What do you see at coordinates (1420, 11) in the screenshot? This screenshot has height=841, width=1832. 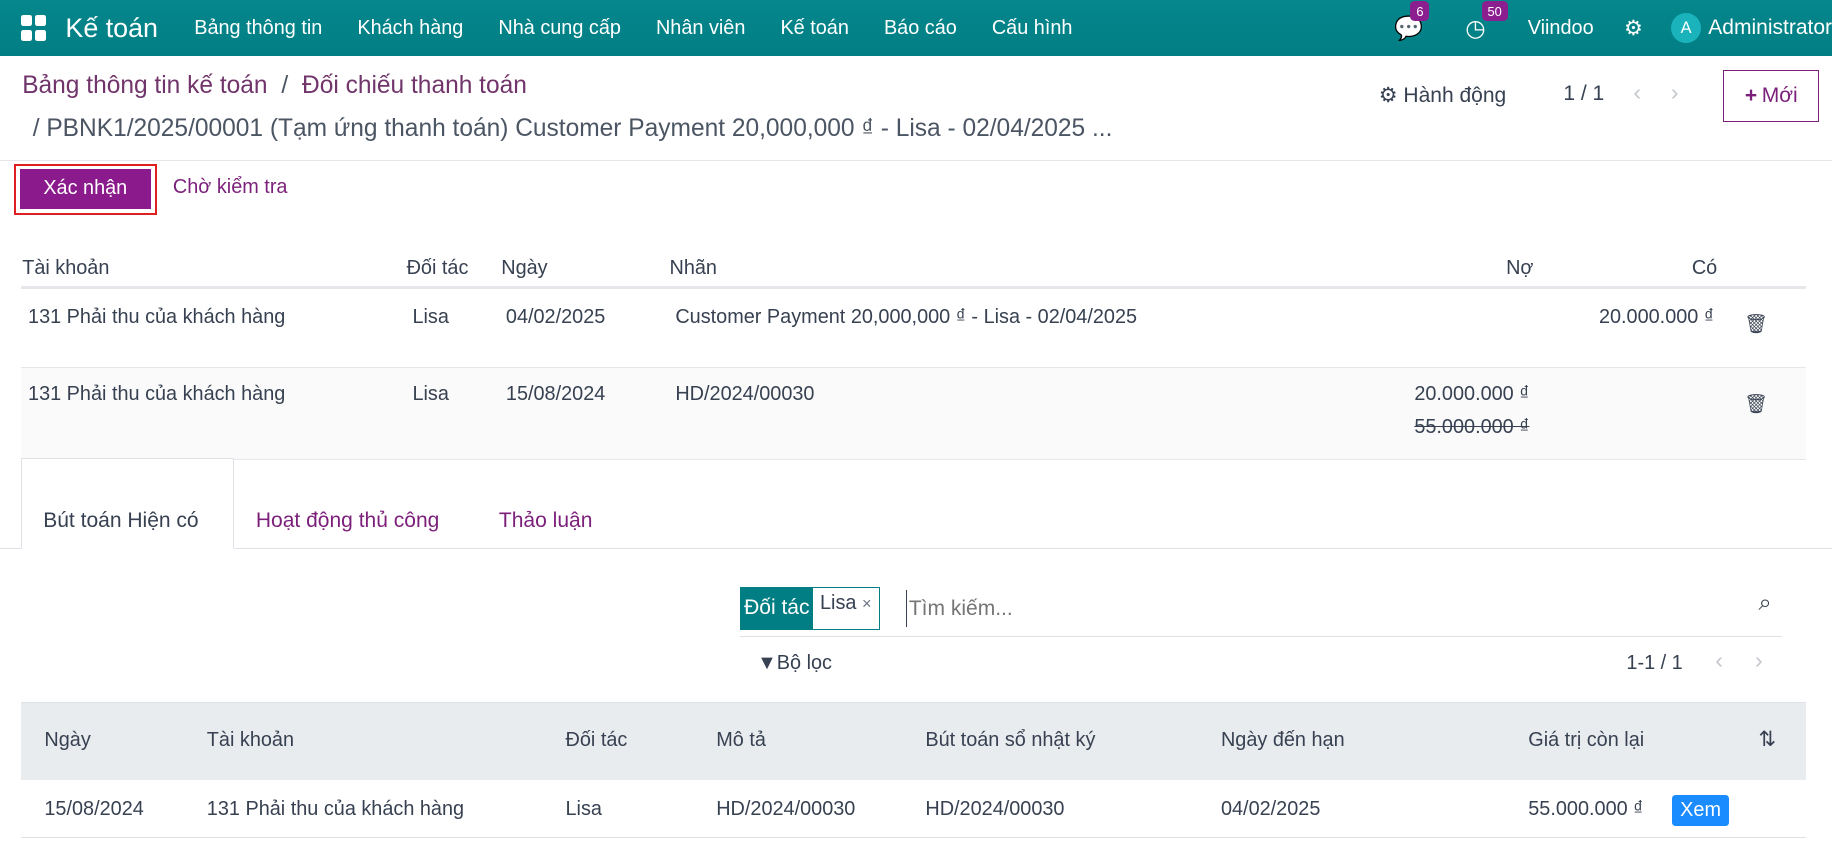 I see `messages-badge: 6` at bounding box center [1420, 11].